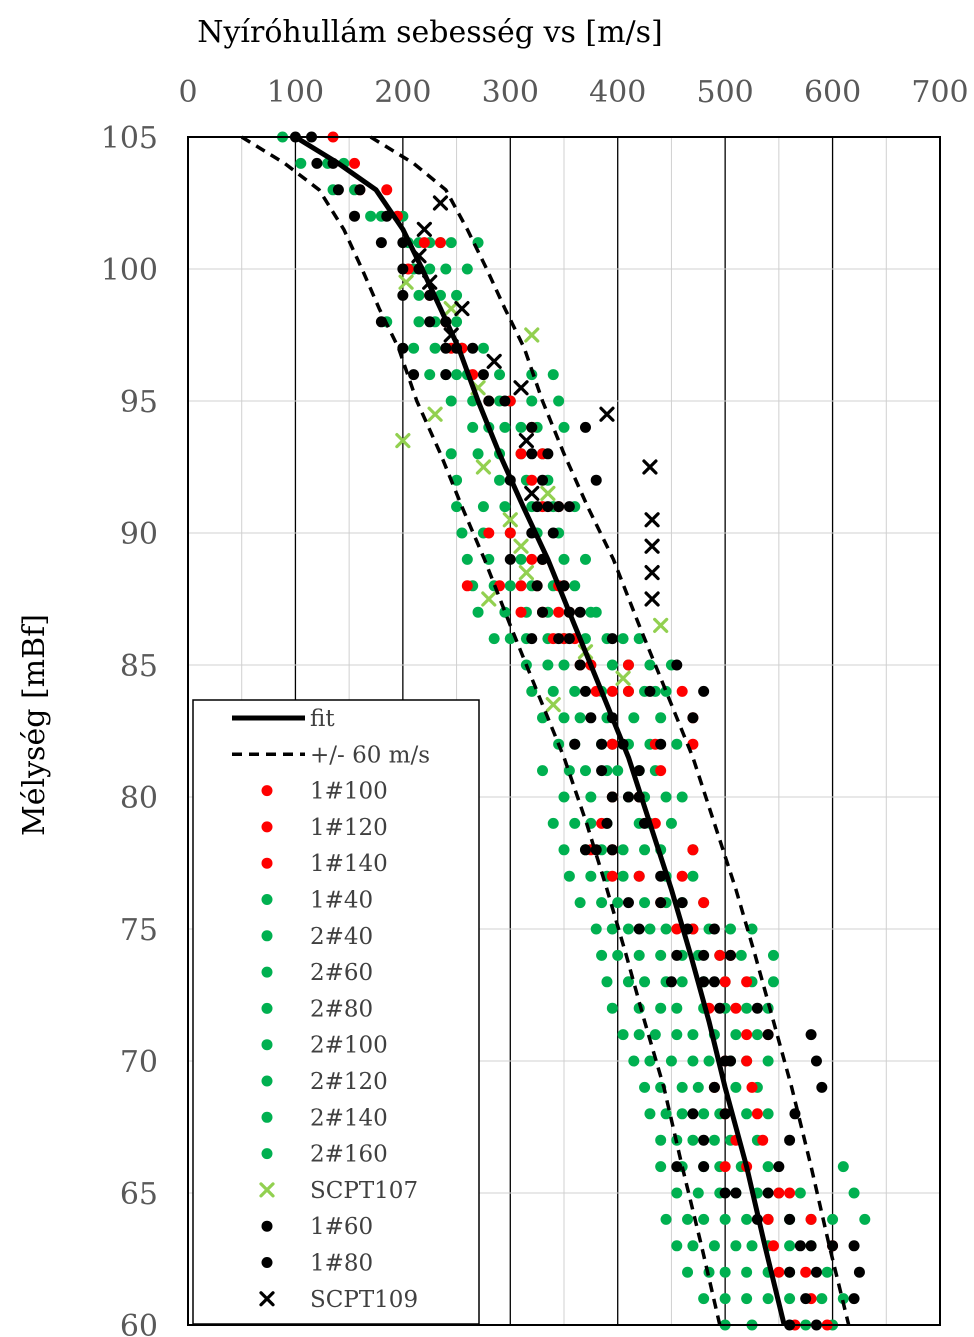  Describe the element at coordinates (370, 755) in the screenshot. I see `legend-label: +/- 60 m/s` at that location.